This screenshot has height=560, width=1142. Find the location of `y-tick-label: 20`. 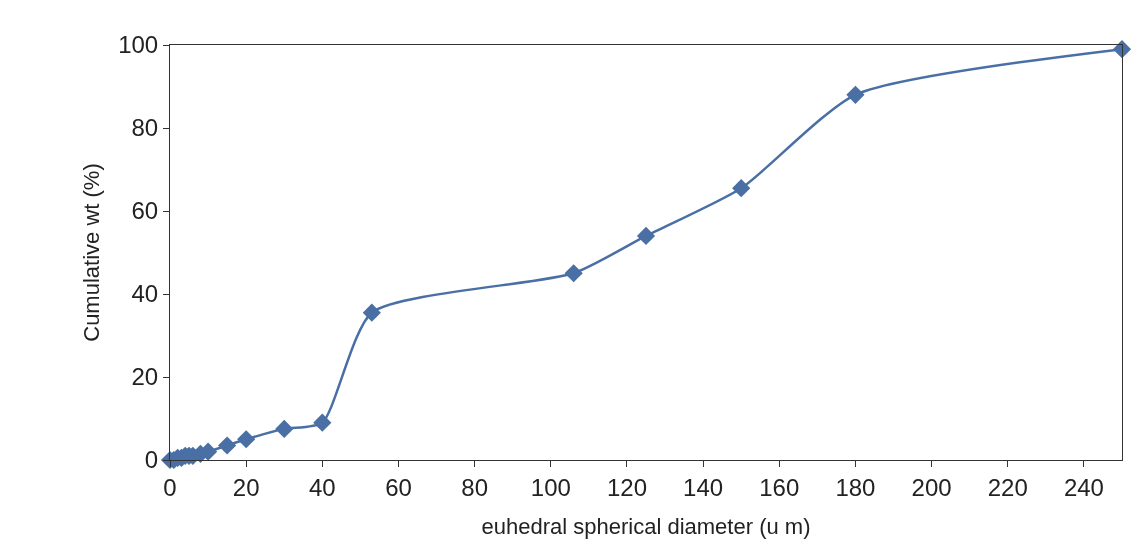

y-tick-label: 20 is located at coordinates (145, 377).